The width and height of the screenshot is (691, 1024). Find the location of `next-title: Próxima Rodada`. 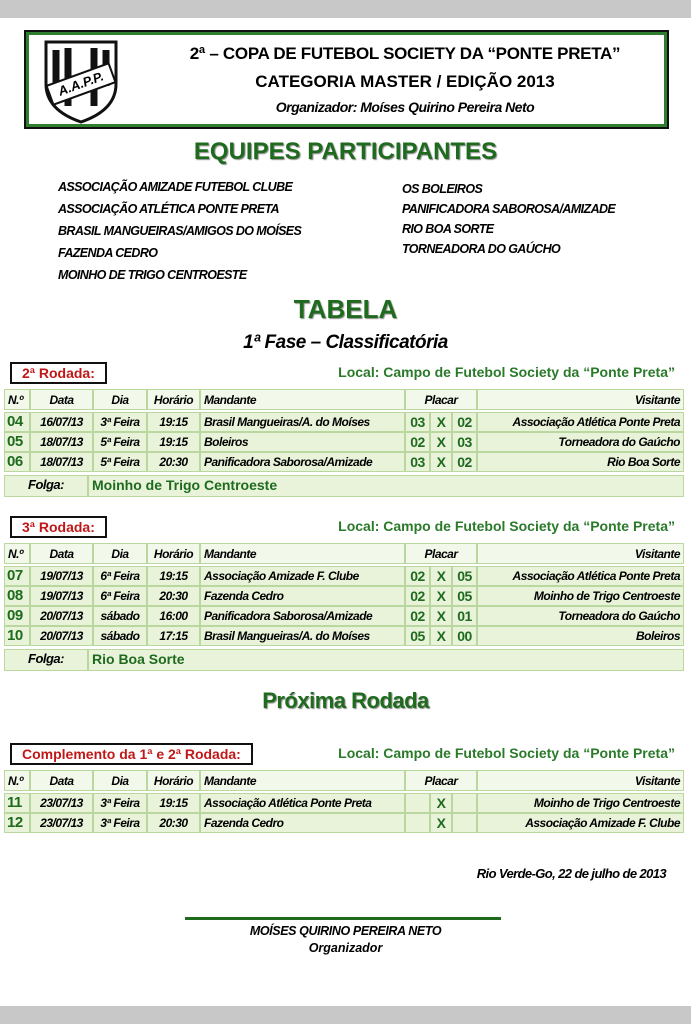

next-title: Próxima Rodada is located at coordinates (345, 700).